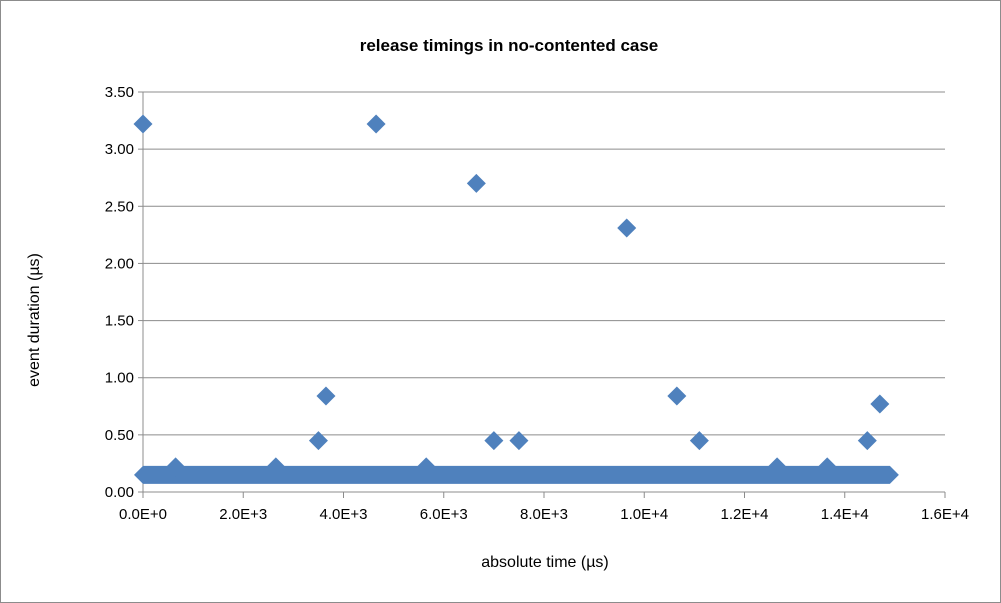 The image size is (1001, 603). Describe the element at coordinates (544, 514) in the screenshot. I see `x-tick-label: 8.0E+3` at that location.